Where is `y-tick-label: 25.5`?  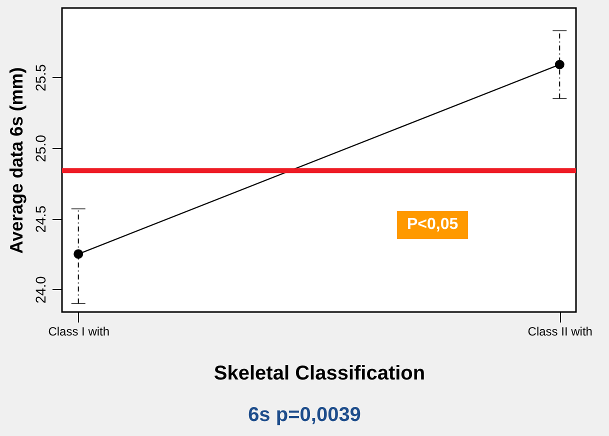 y-tick-label: 25.5 is located at coordinates (40, 78).